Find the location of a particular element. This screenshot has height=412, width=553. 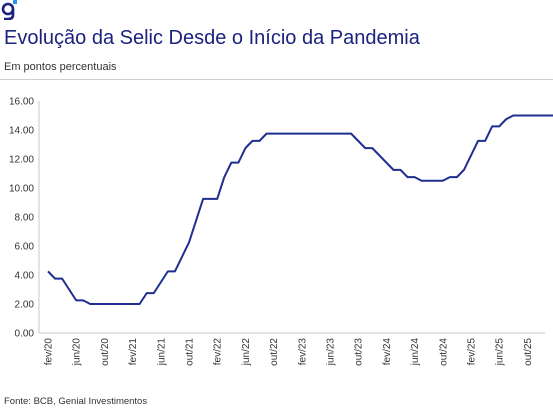

x-tick-label: jun/21 is located at coordinates (161, 352).